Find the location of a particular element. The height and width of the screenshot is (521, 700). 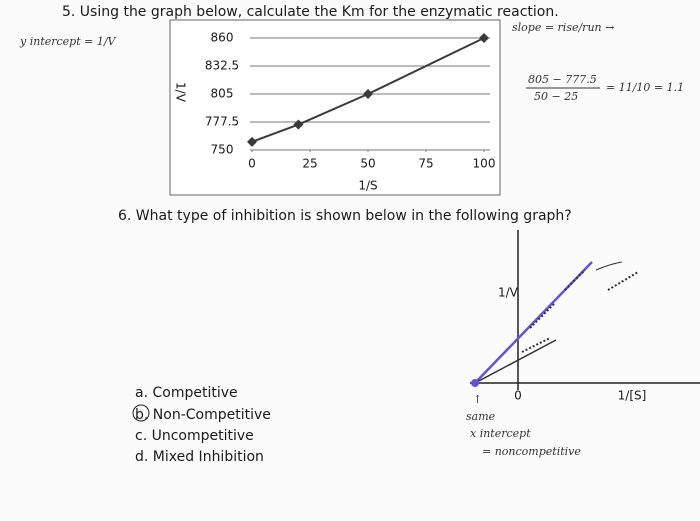

x-tick-label: 100 is located at coordinates (484, 164).